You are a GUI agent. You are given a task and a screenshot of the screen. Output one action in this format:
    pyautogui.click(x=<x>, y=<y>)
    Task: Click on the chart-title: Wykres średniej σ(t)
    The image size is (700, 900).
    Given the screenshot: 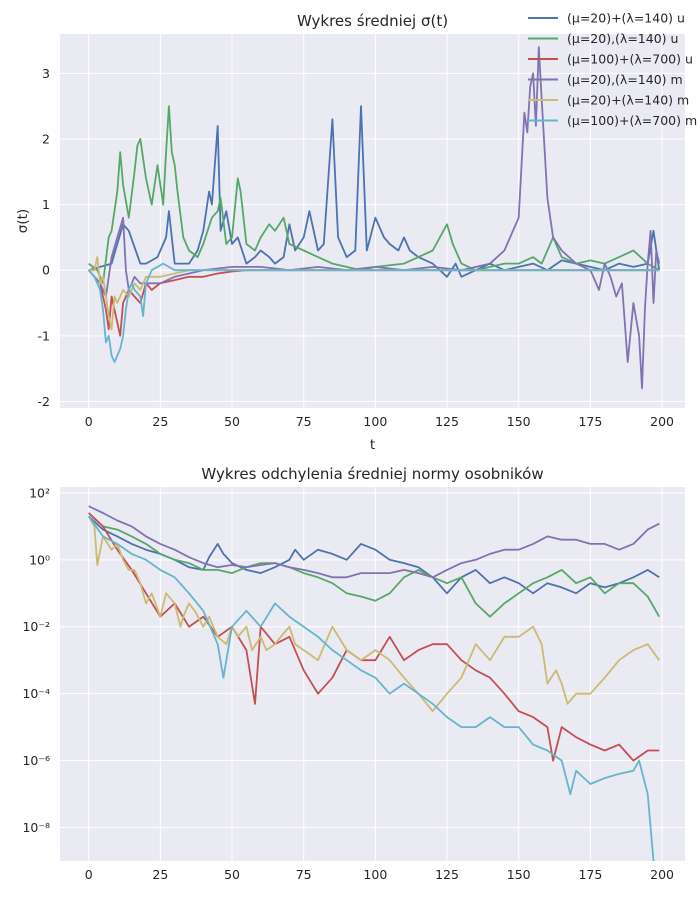 What is the action you would take?
    pyautogui.click(x=372, y=21)
    